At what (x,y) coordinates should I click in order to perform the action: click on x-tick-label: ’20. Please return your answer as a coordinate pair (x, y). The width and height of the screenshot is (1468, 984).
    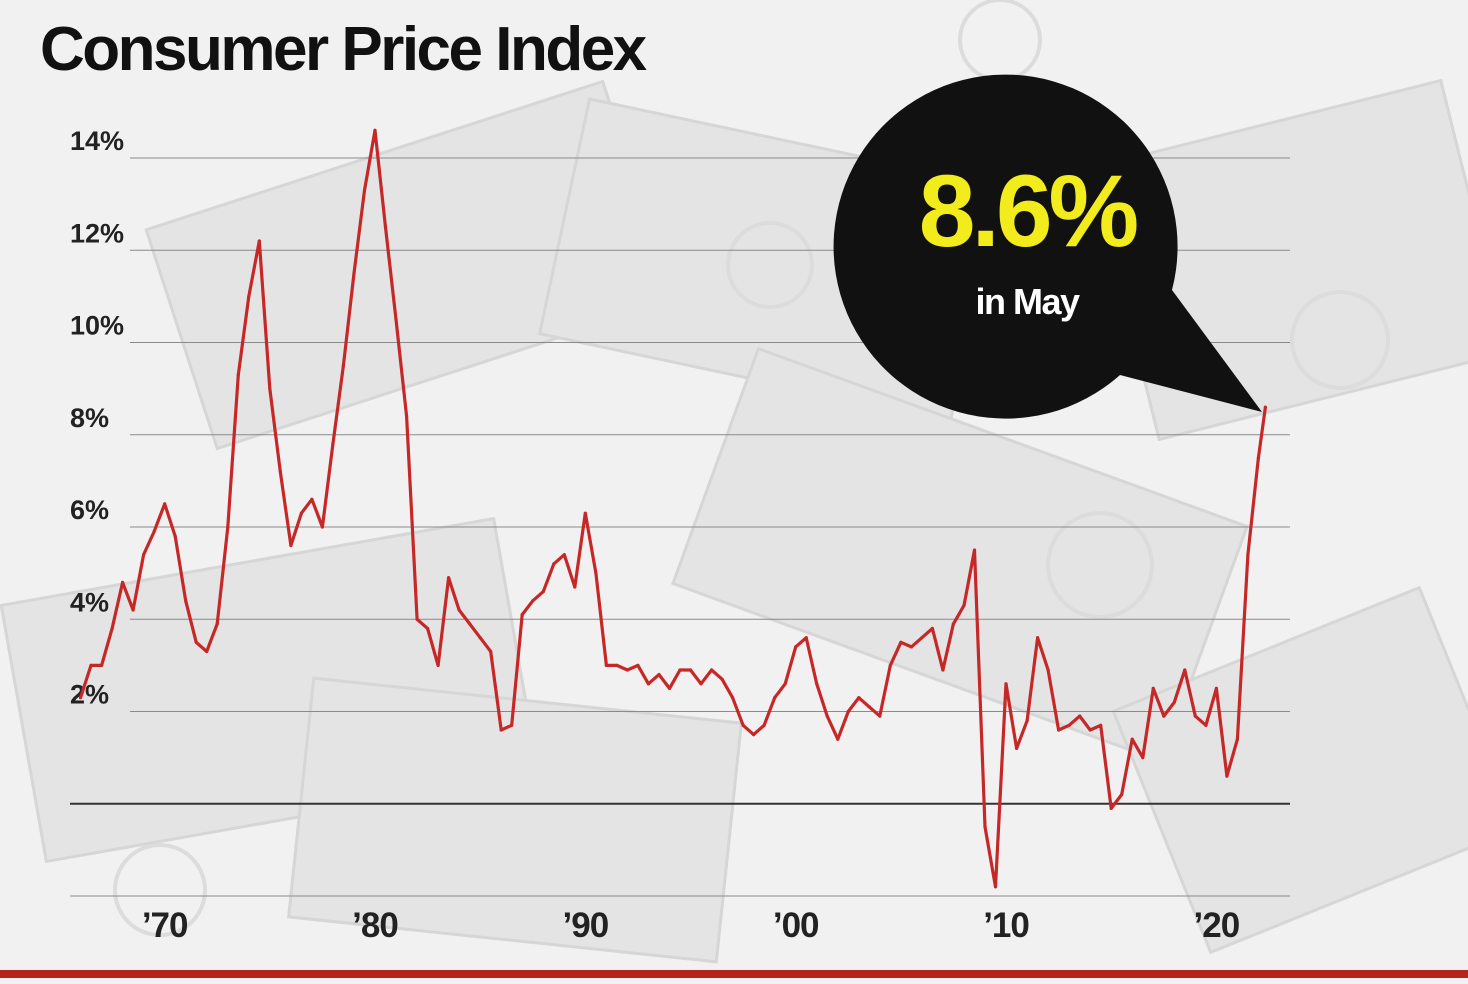
    Looking at the image, I should click on (1217, 925).